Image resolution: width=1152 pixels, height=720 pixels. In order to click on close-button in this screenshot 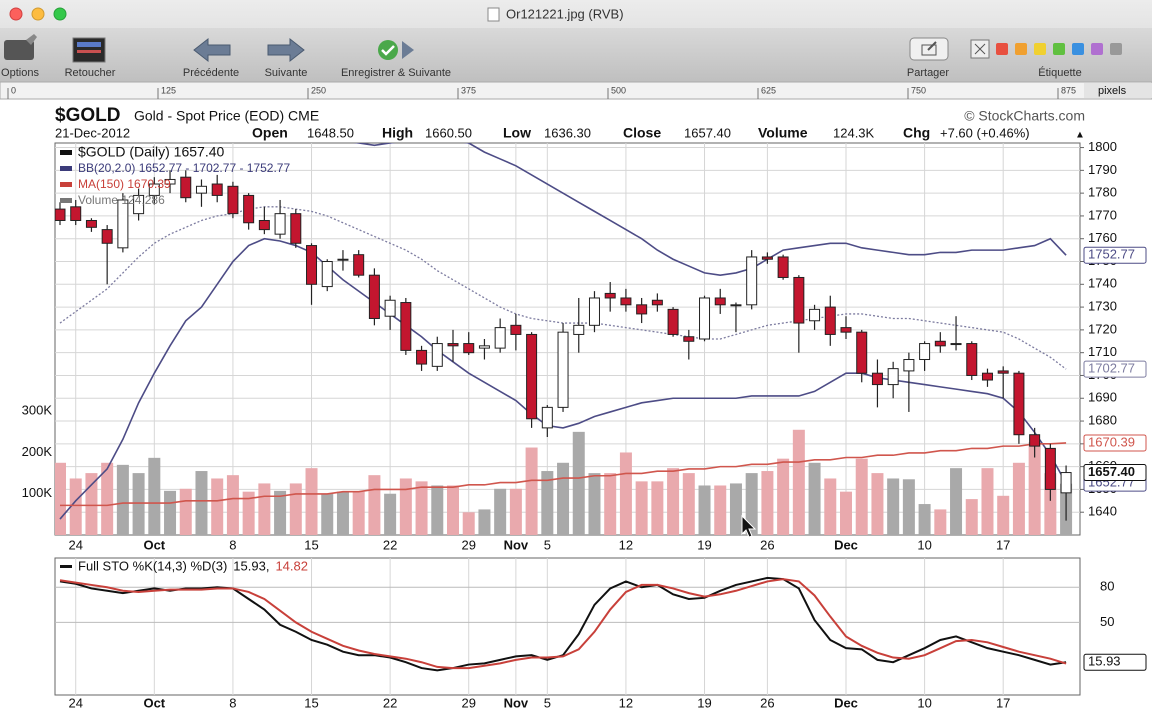, I will do `click(16, 14)`.